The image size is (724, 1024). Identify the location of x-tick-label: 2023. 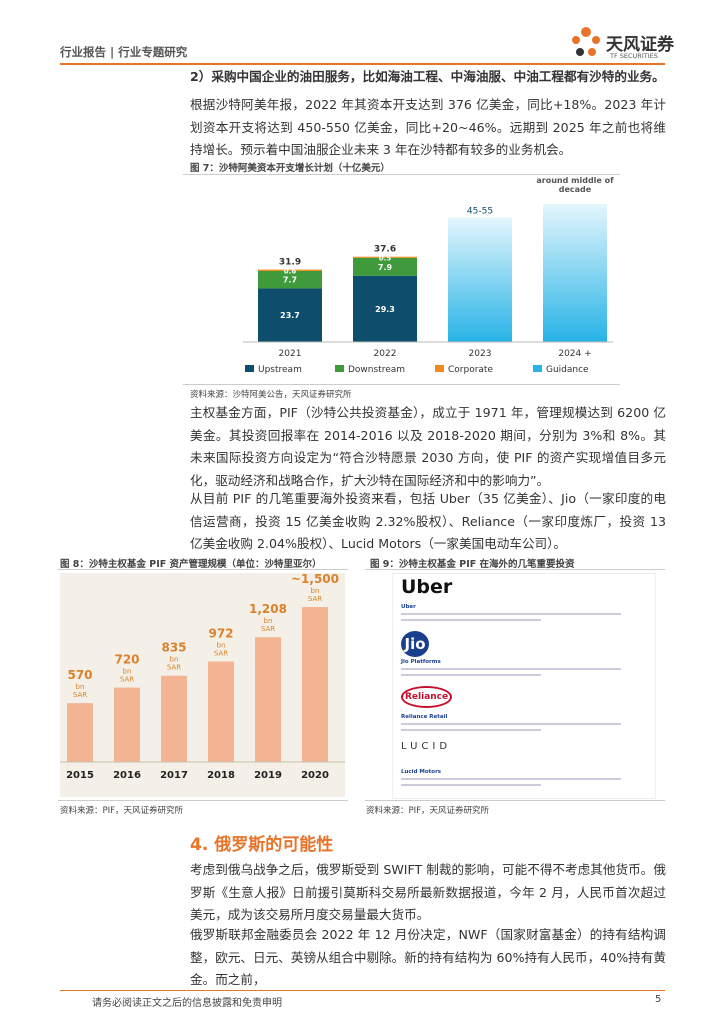
(480, 354).